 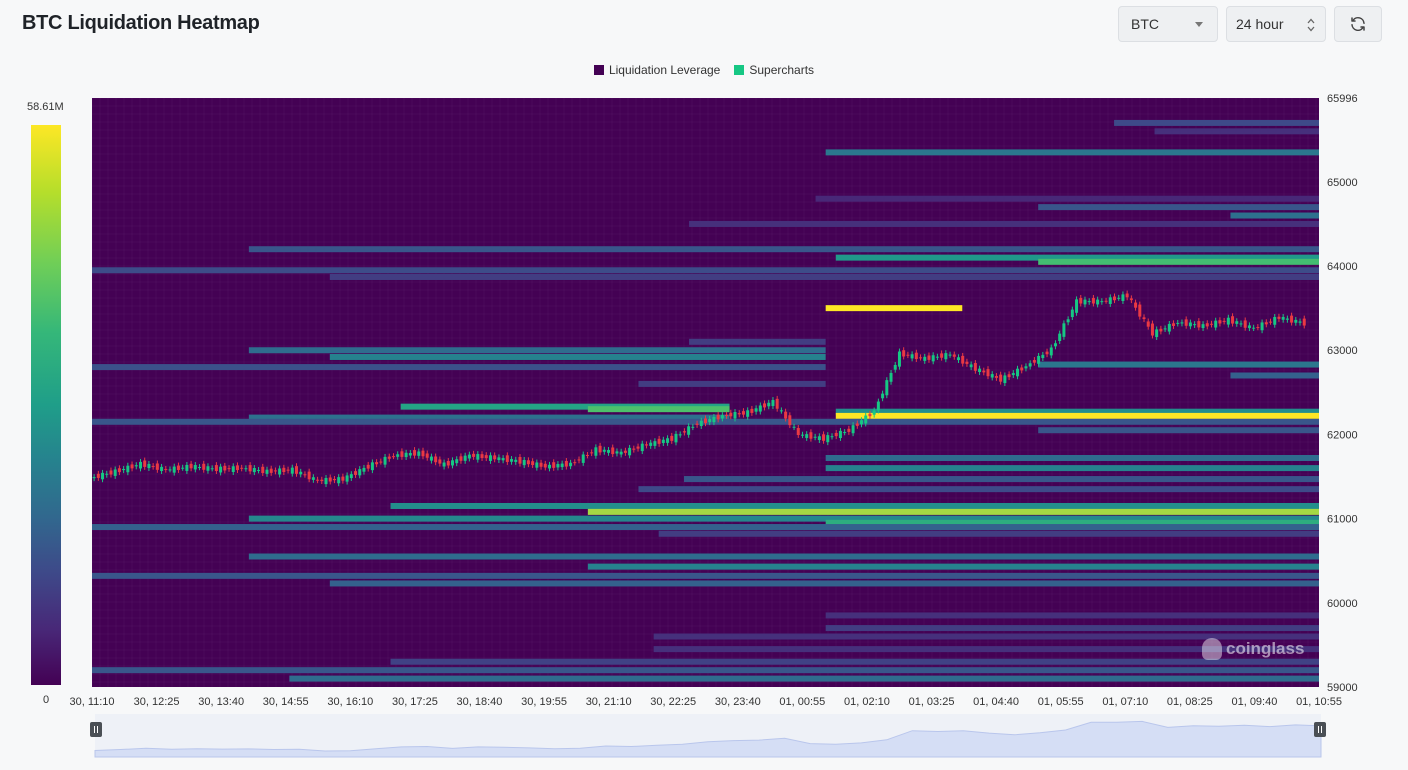 I want to click on coin-select: BTC, so click(x=1168, y=24).